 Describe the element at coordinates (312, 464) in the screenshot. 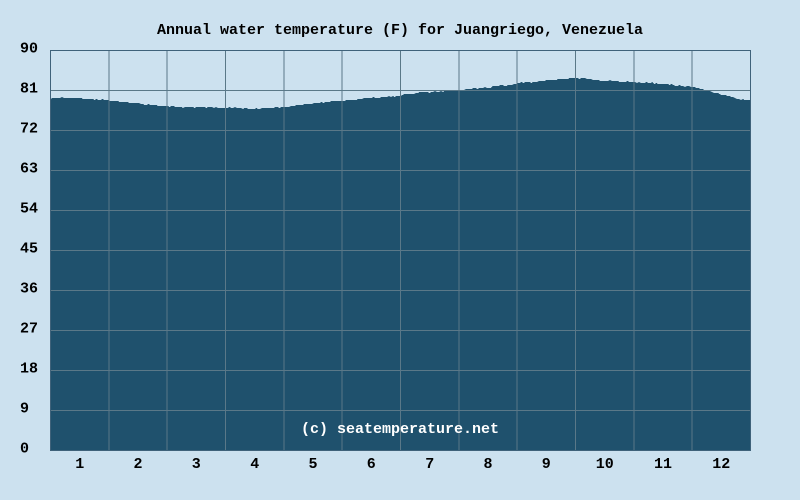

I see `svg-text: 5` at that location.